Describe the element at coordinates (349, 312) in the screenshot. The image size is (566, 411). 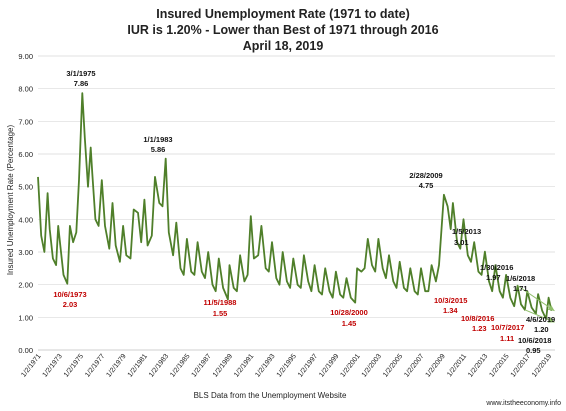
I see `annotation-date: 10/28/2000` at that location.